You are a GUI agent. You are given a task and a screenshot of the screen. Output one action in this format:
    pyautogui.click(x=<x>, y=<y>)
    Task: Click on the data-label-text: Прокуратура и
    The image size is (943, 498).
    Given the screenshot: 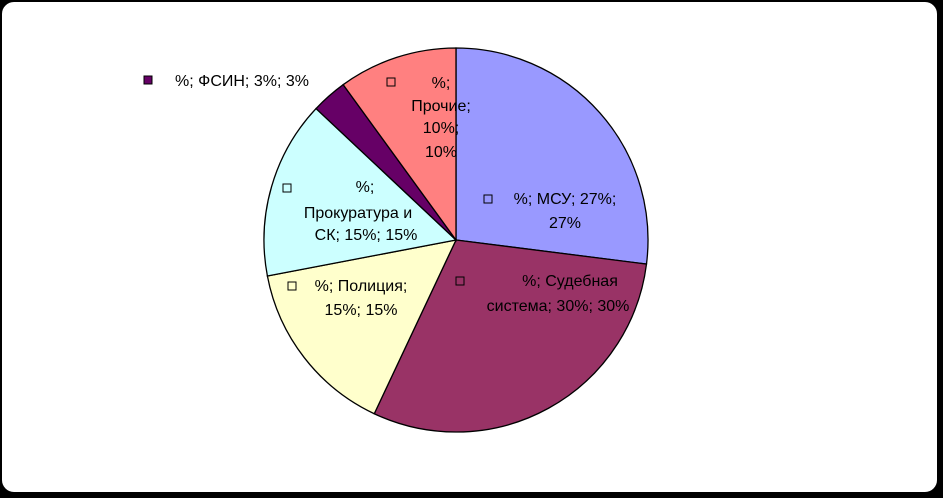 What is the action you would take?
    pyautogui.click(x=358, y=213)
    